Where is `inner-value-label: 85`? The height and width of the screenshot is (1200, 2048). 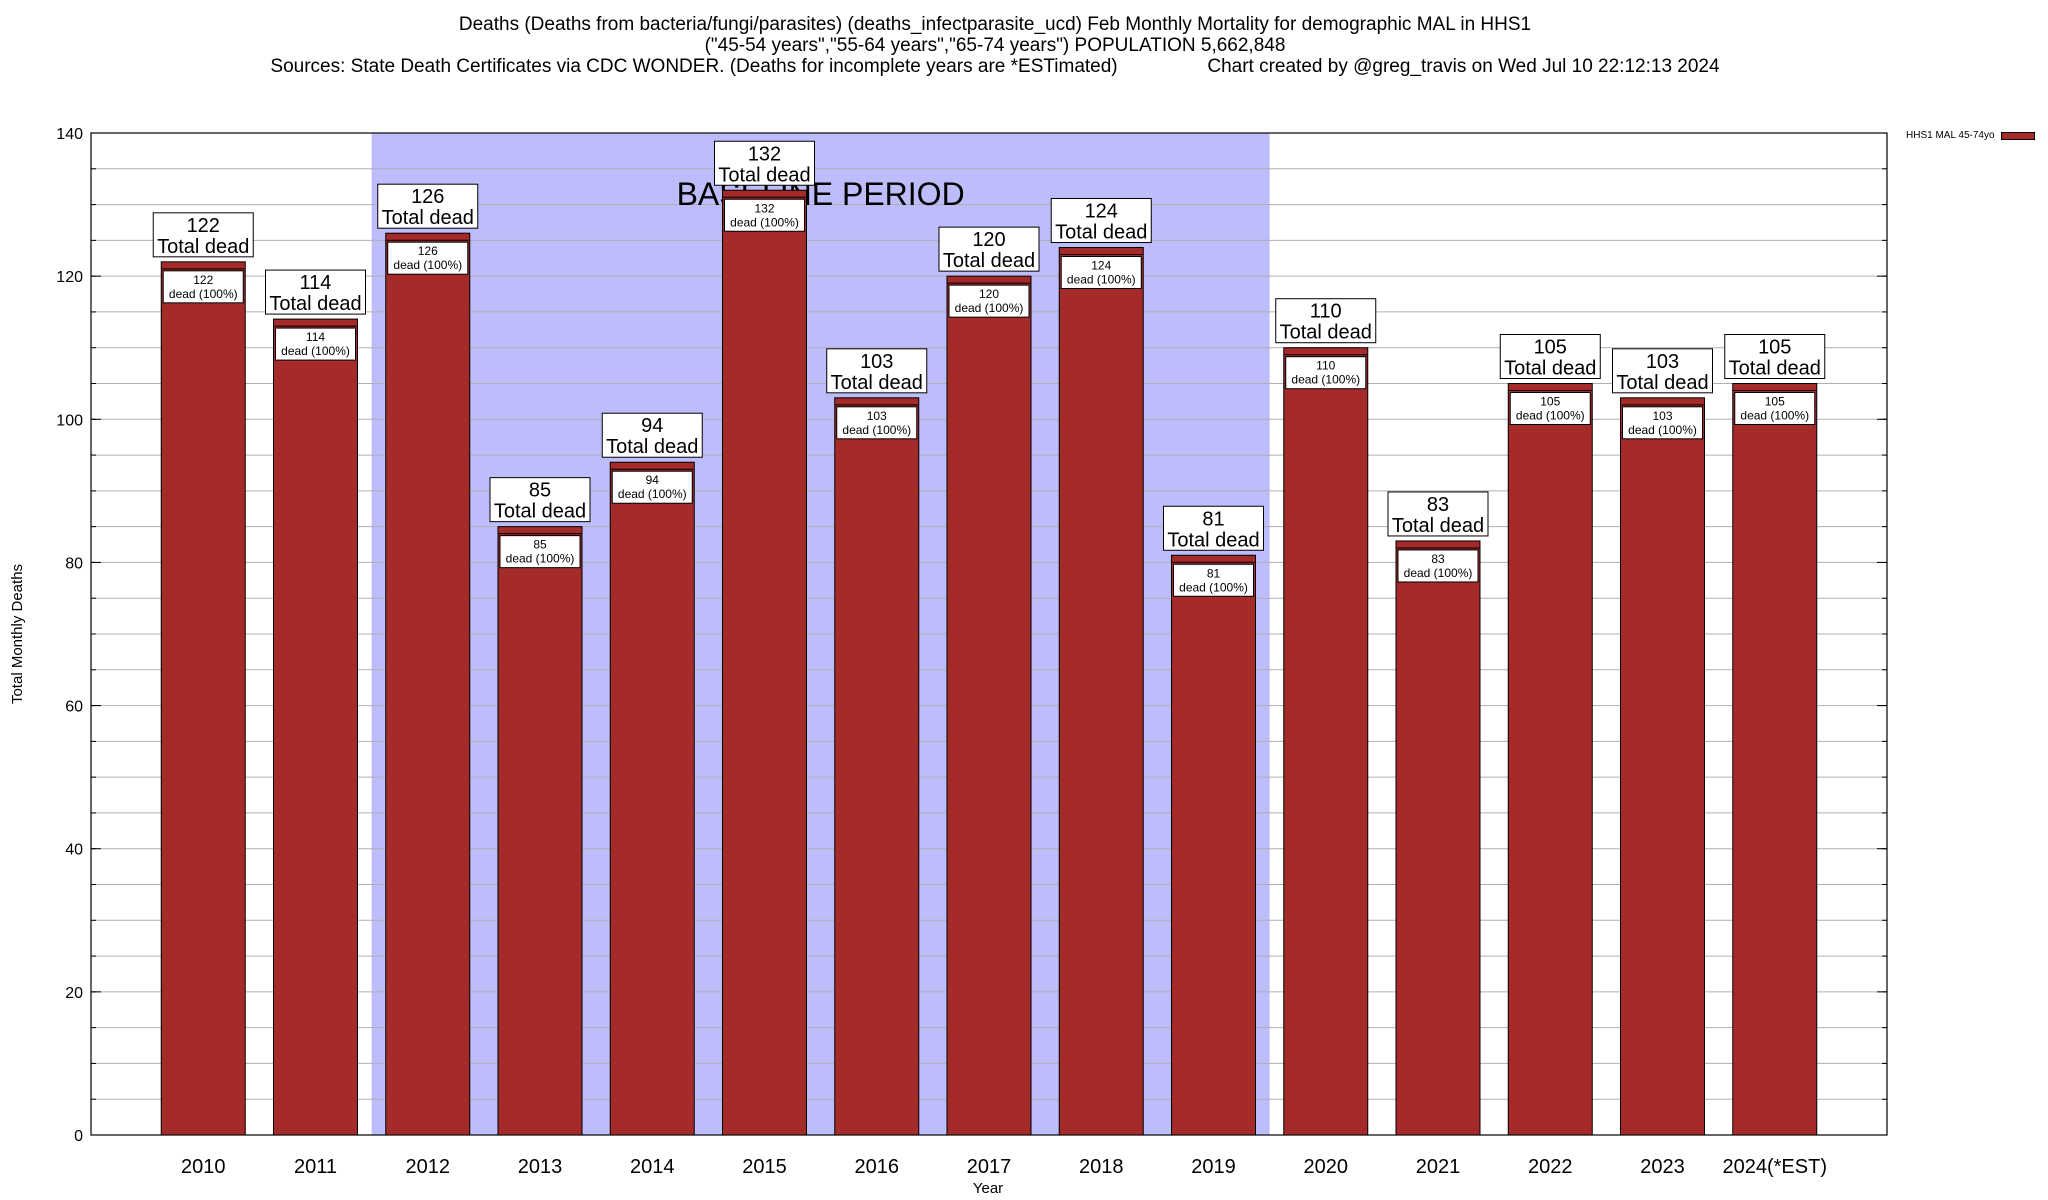 inner-value-label: 85 is located at coordinates (540, 545).